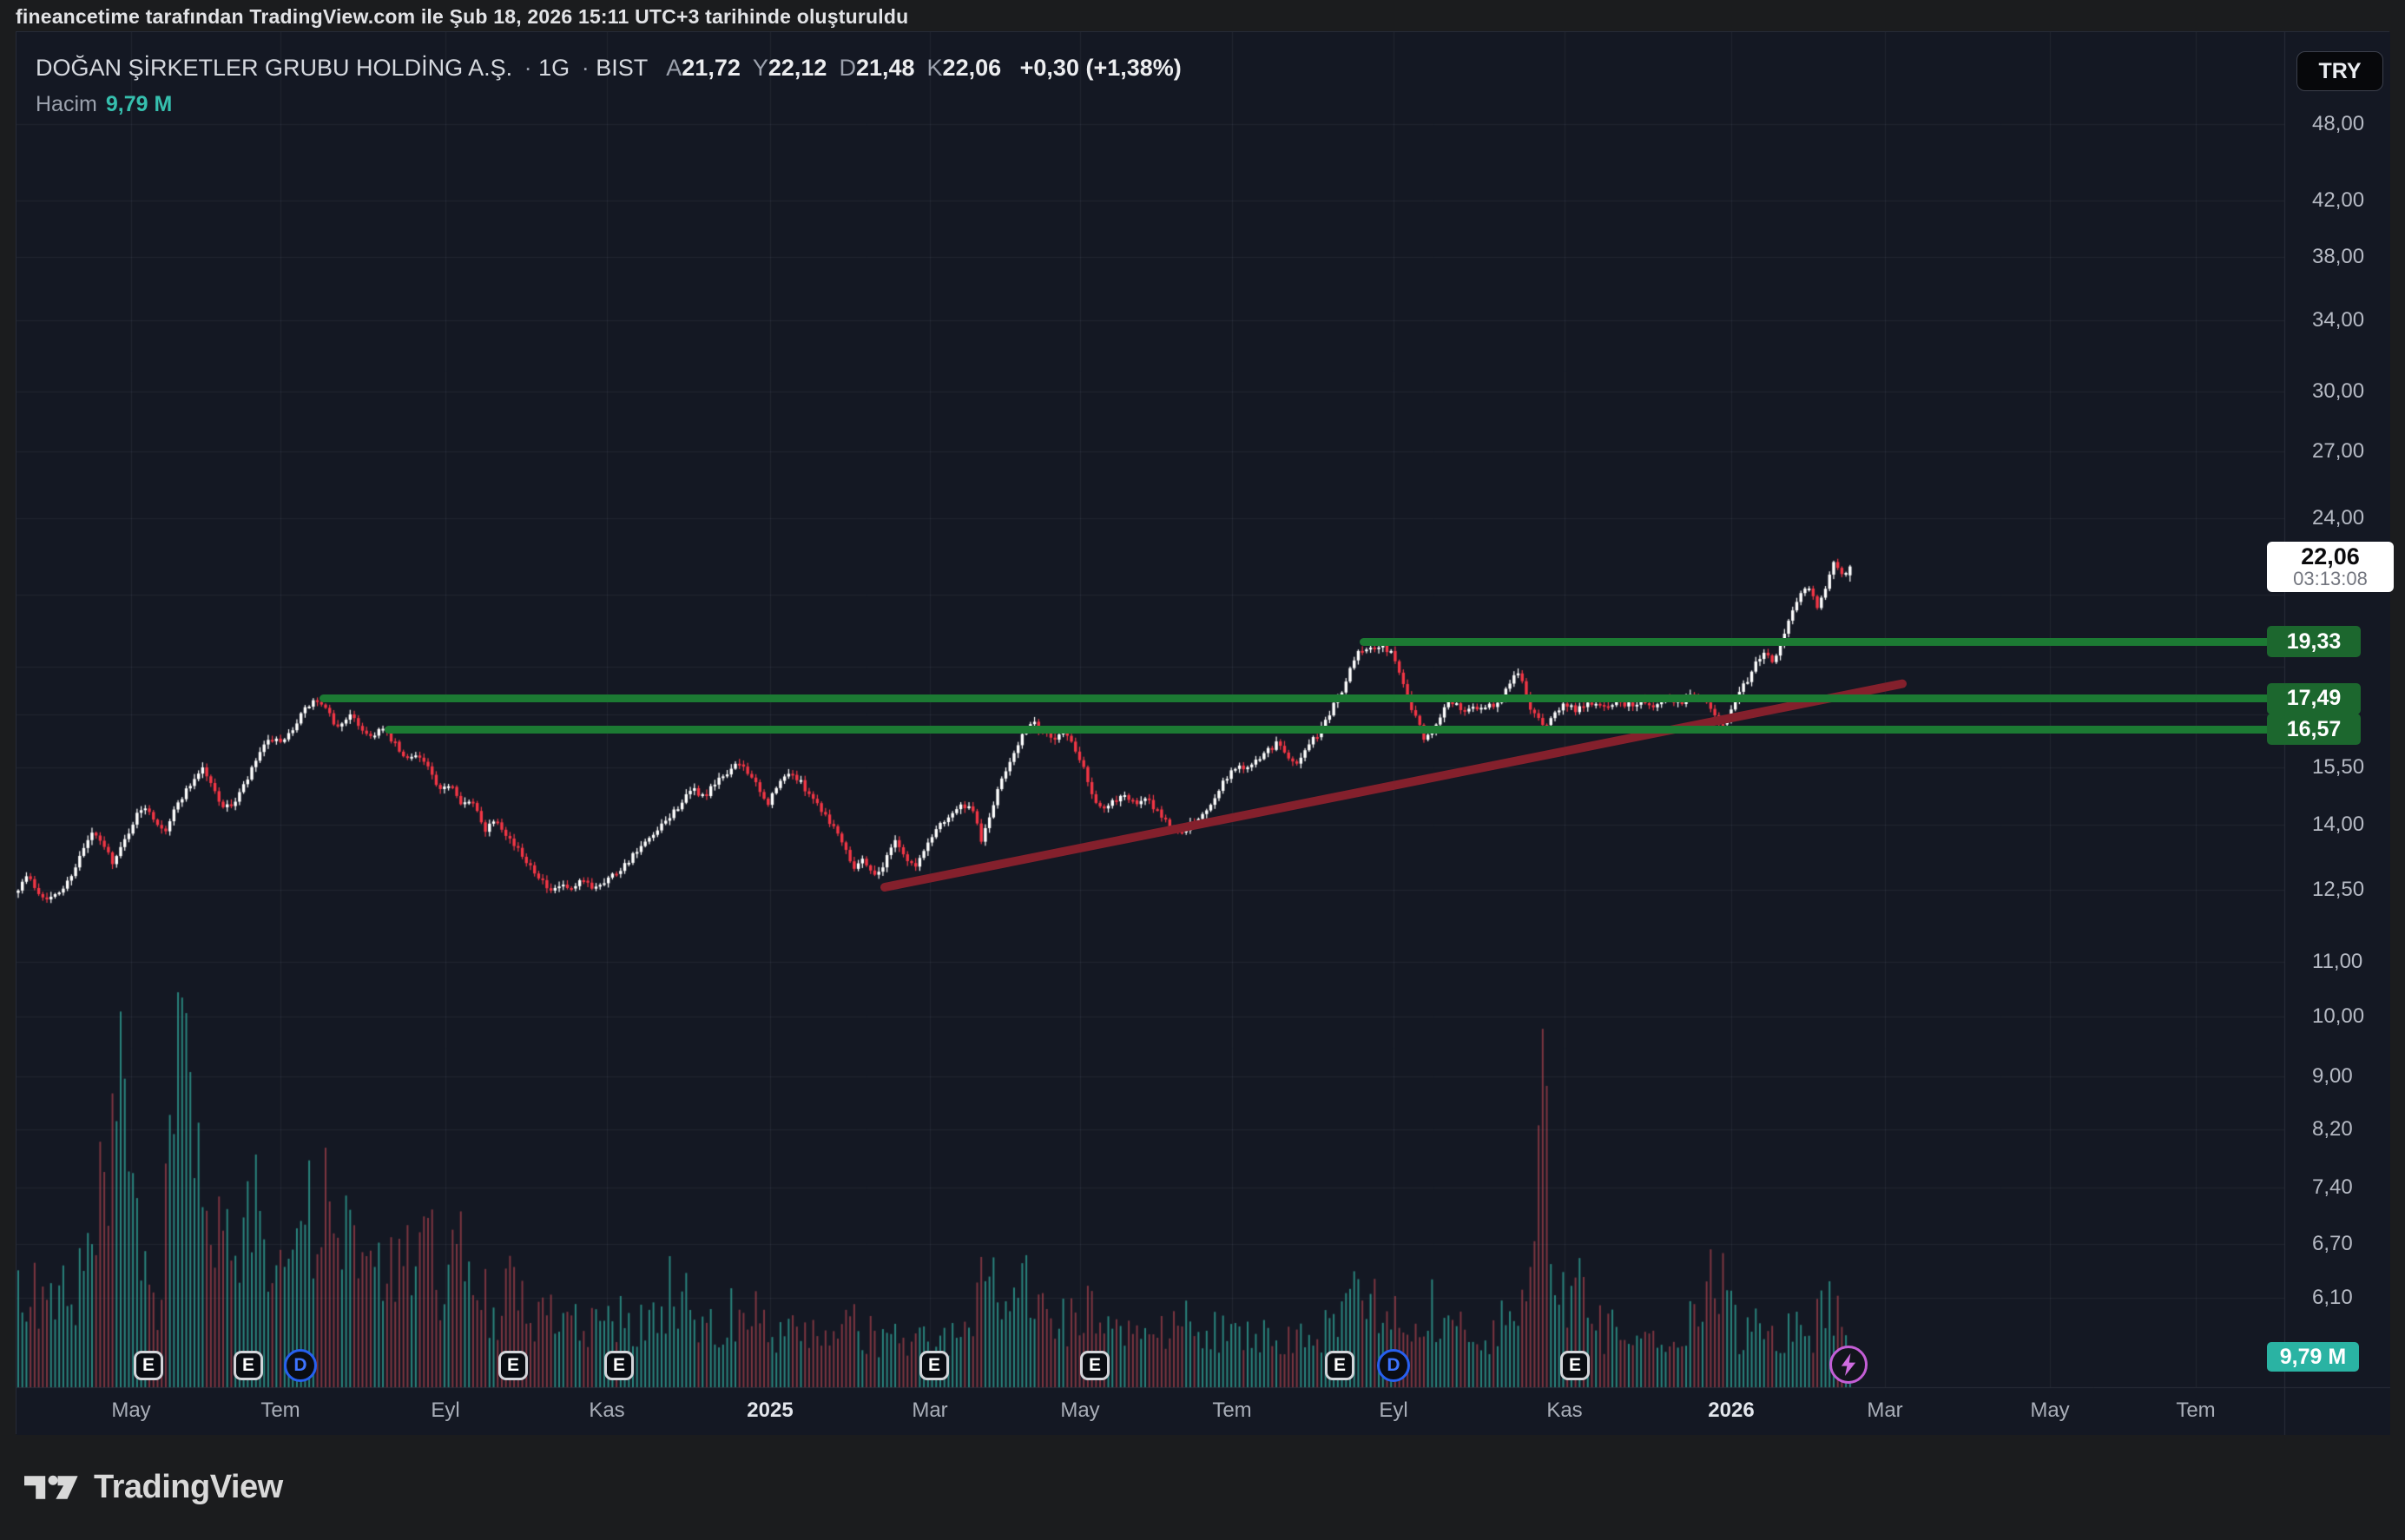 The width and height of the screenshot is (2405, 1540). What do you see at coordinates (2330, 556) in the screenshot?
I see `current-price-value: 22,06` at bounding box center [2330, 556].